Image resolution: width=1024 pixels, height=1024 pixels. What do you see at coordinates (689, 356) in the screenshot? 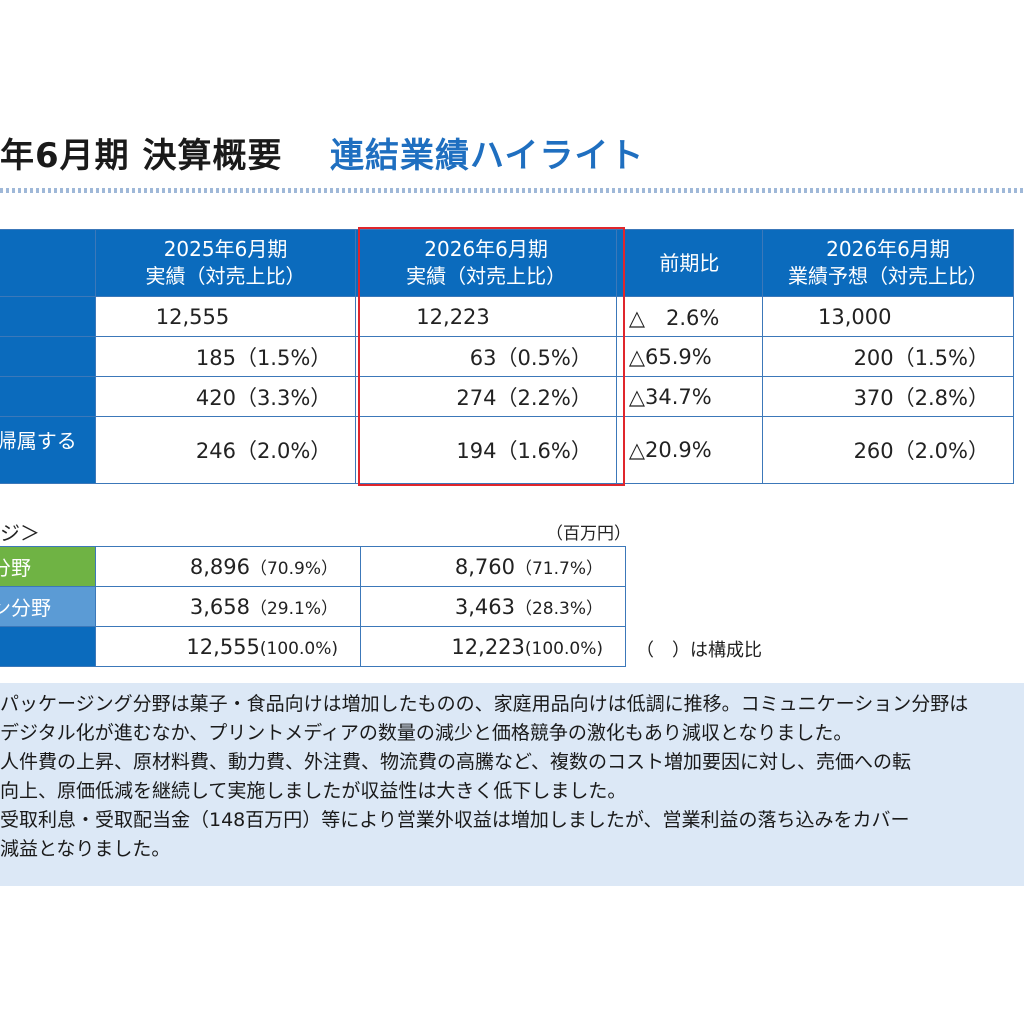
I see `cell-yoy: △65.9%` at bounding box center [689, 356].